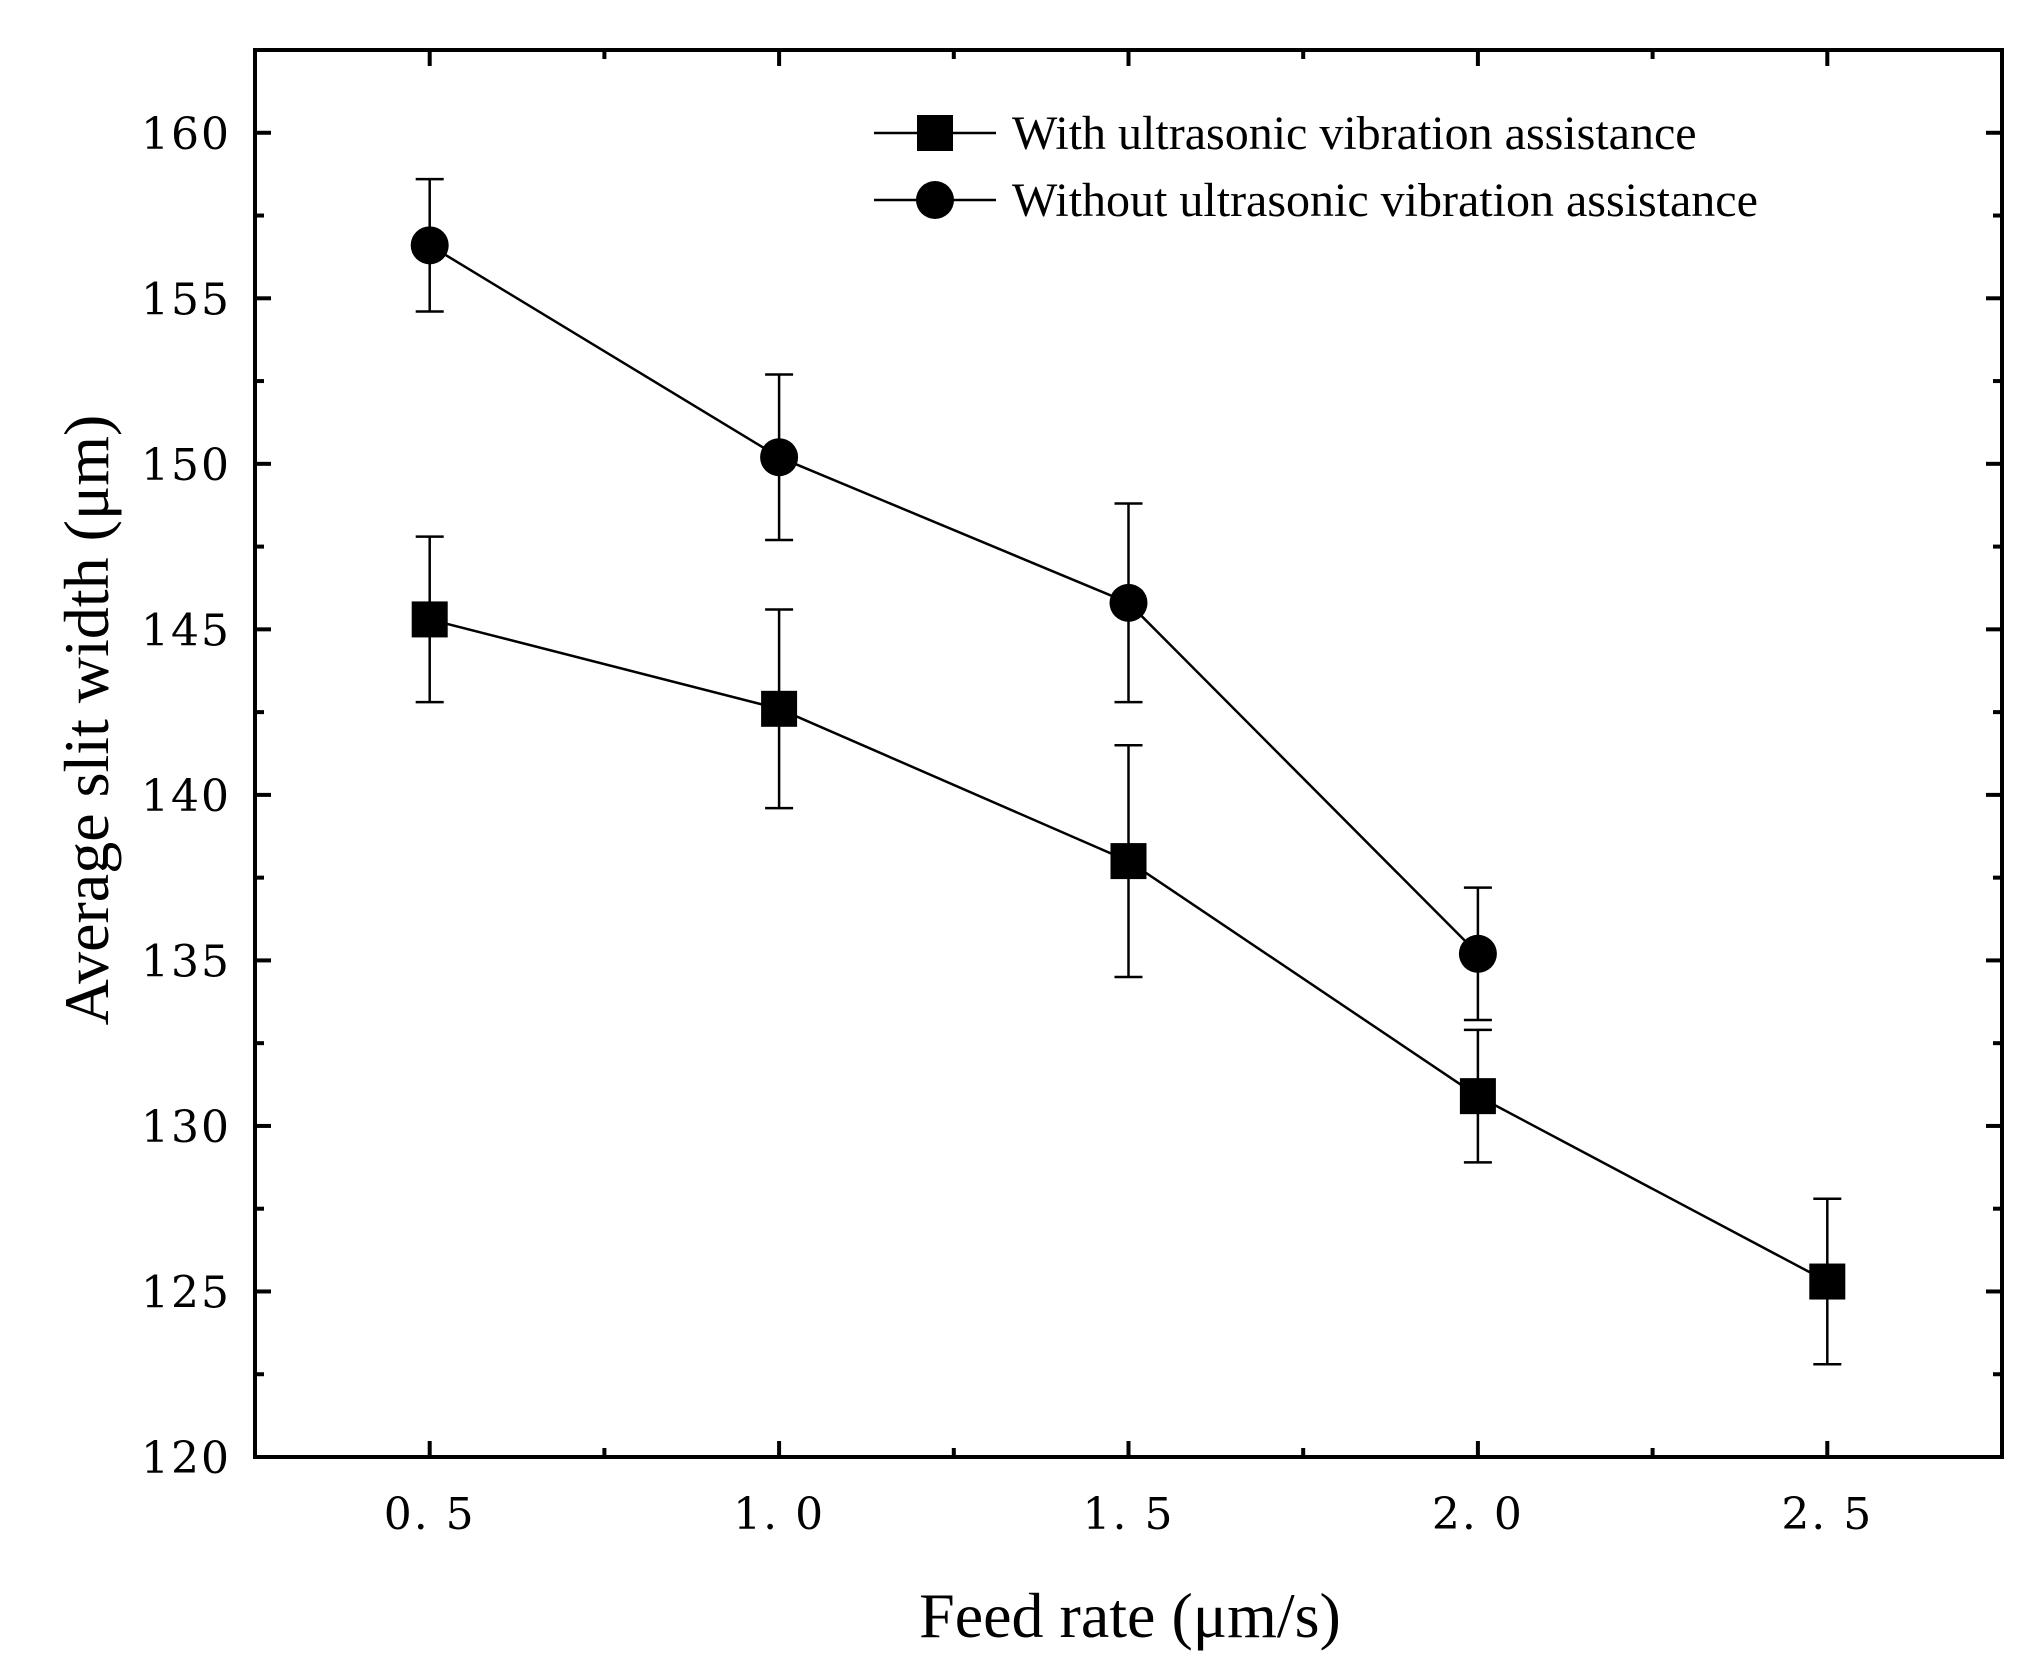 This screenshot has width=2030, height=1677. What do you see at coordinates (779, 1514) in the screenshot?
I see `x-tick-label: 1. 0` at bounding box center [779, 1514].